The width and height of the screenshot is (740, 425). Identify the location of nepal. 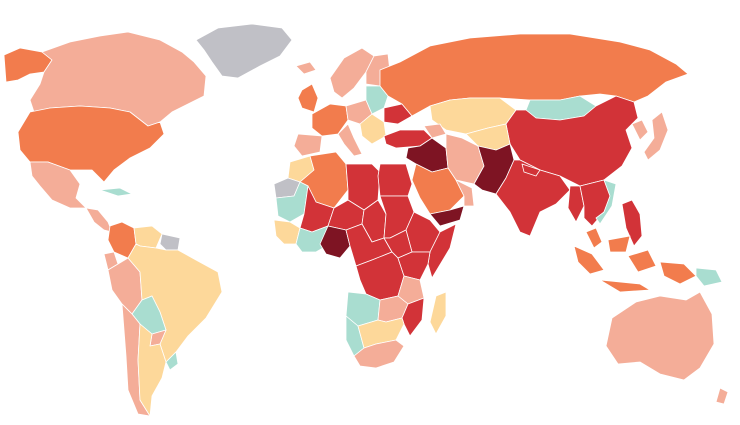
(531, 170).